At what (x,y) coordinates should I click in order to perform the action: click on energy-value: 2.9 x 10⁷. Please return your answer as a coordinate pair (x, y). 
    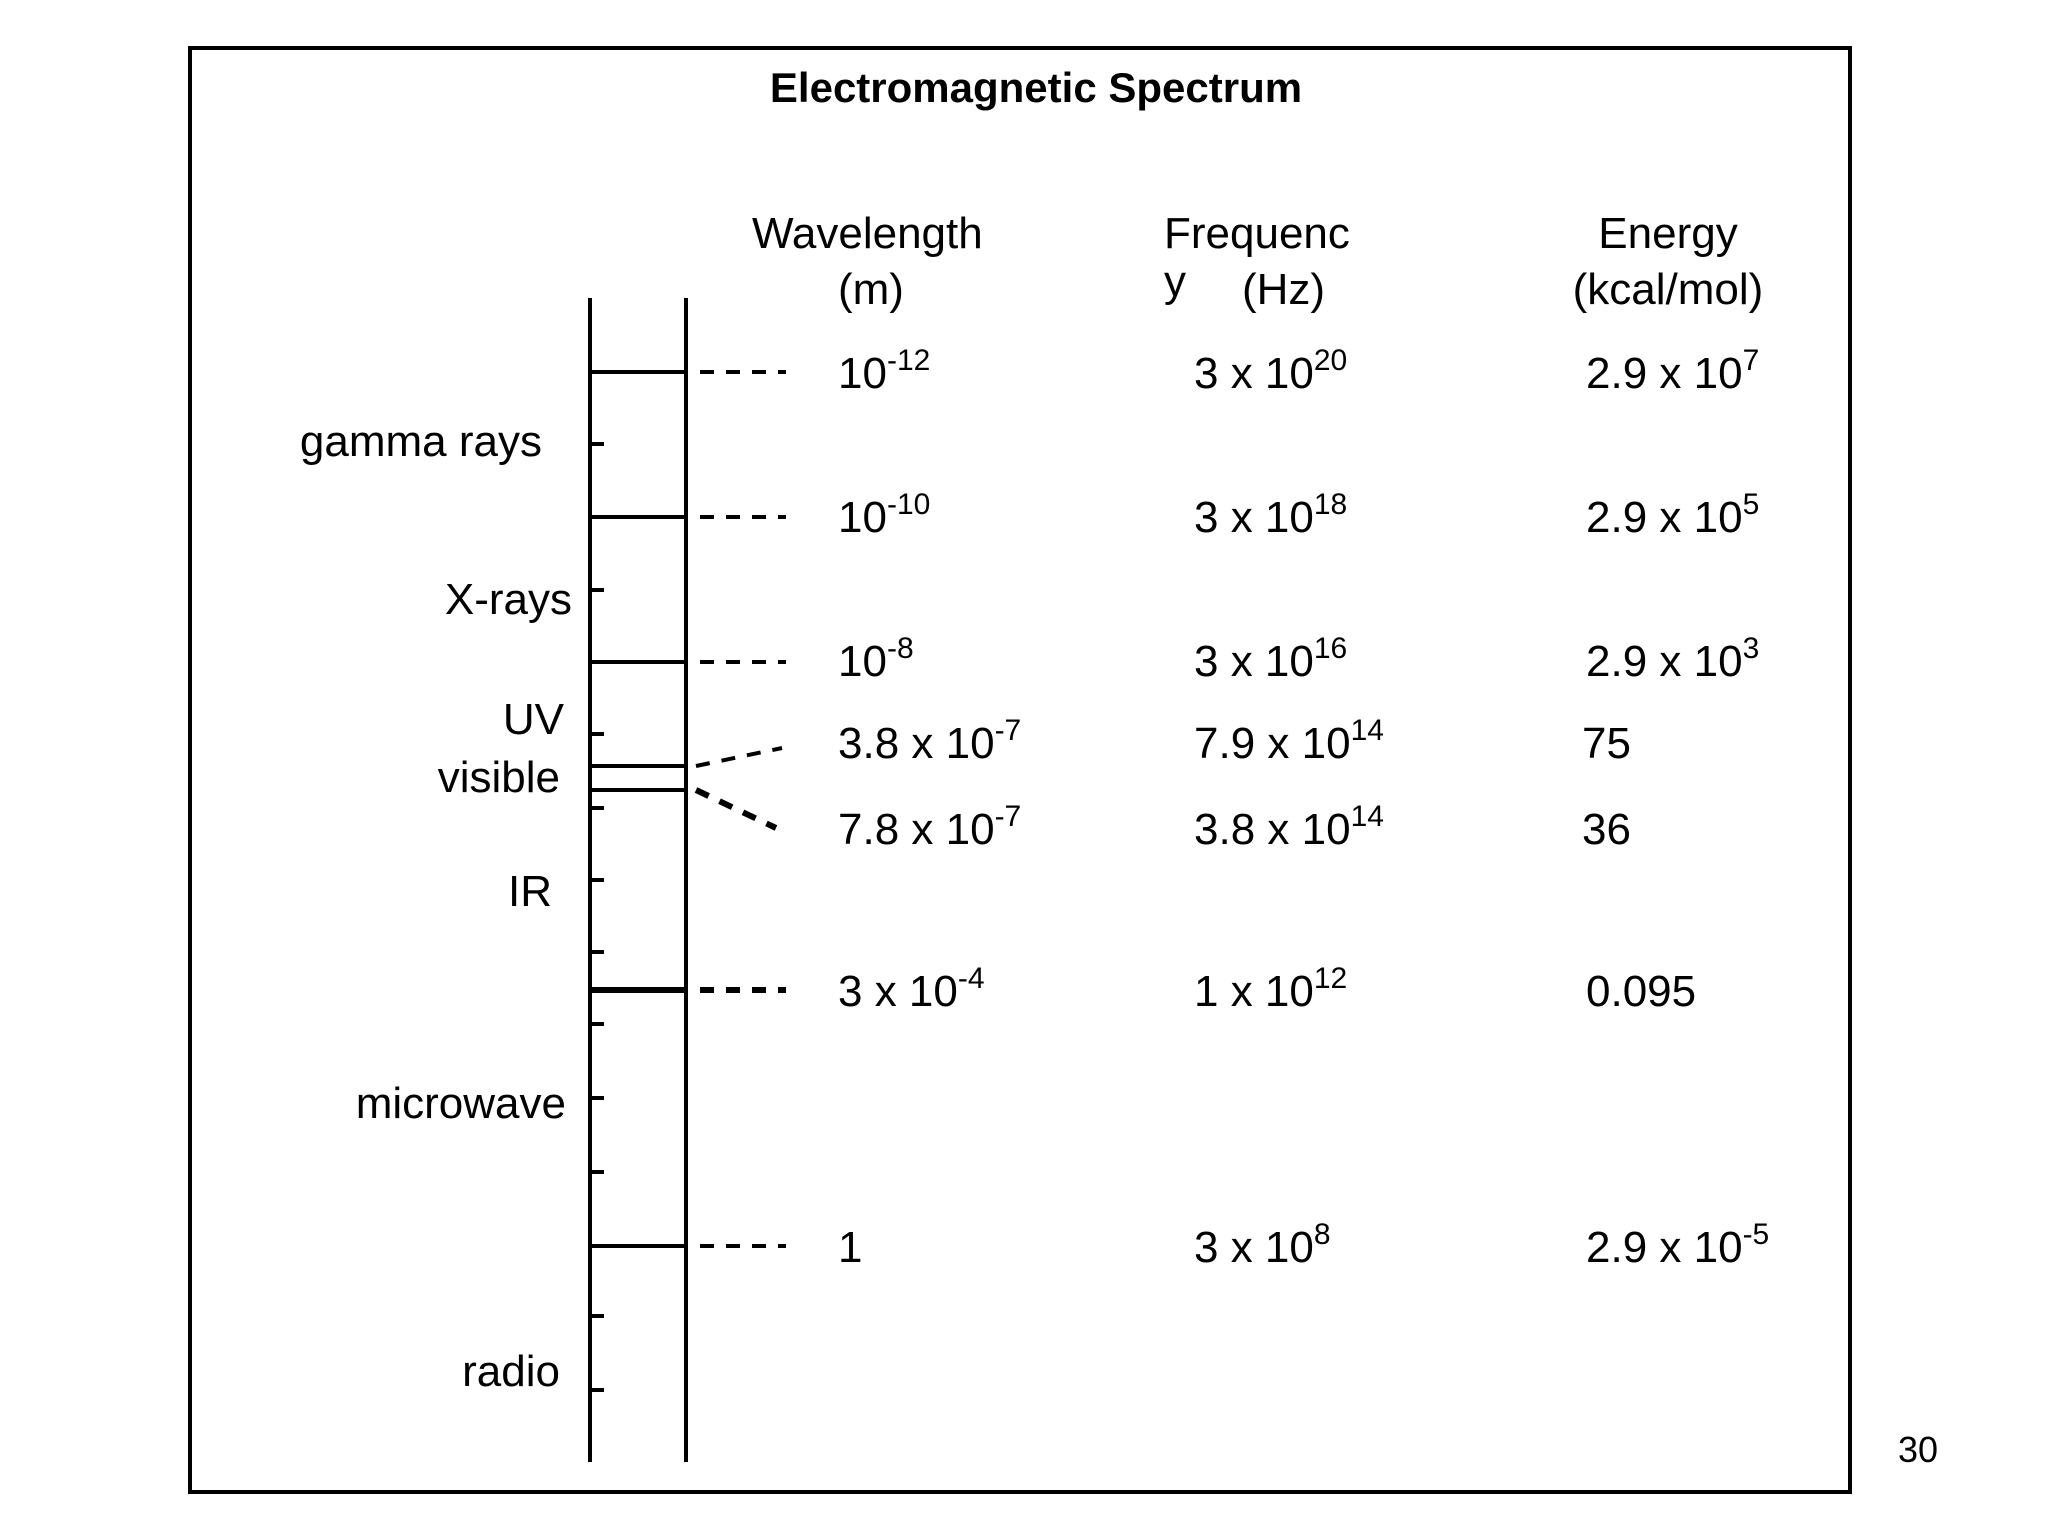
    Looking at the image, I should click on (1672, 371).